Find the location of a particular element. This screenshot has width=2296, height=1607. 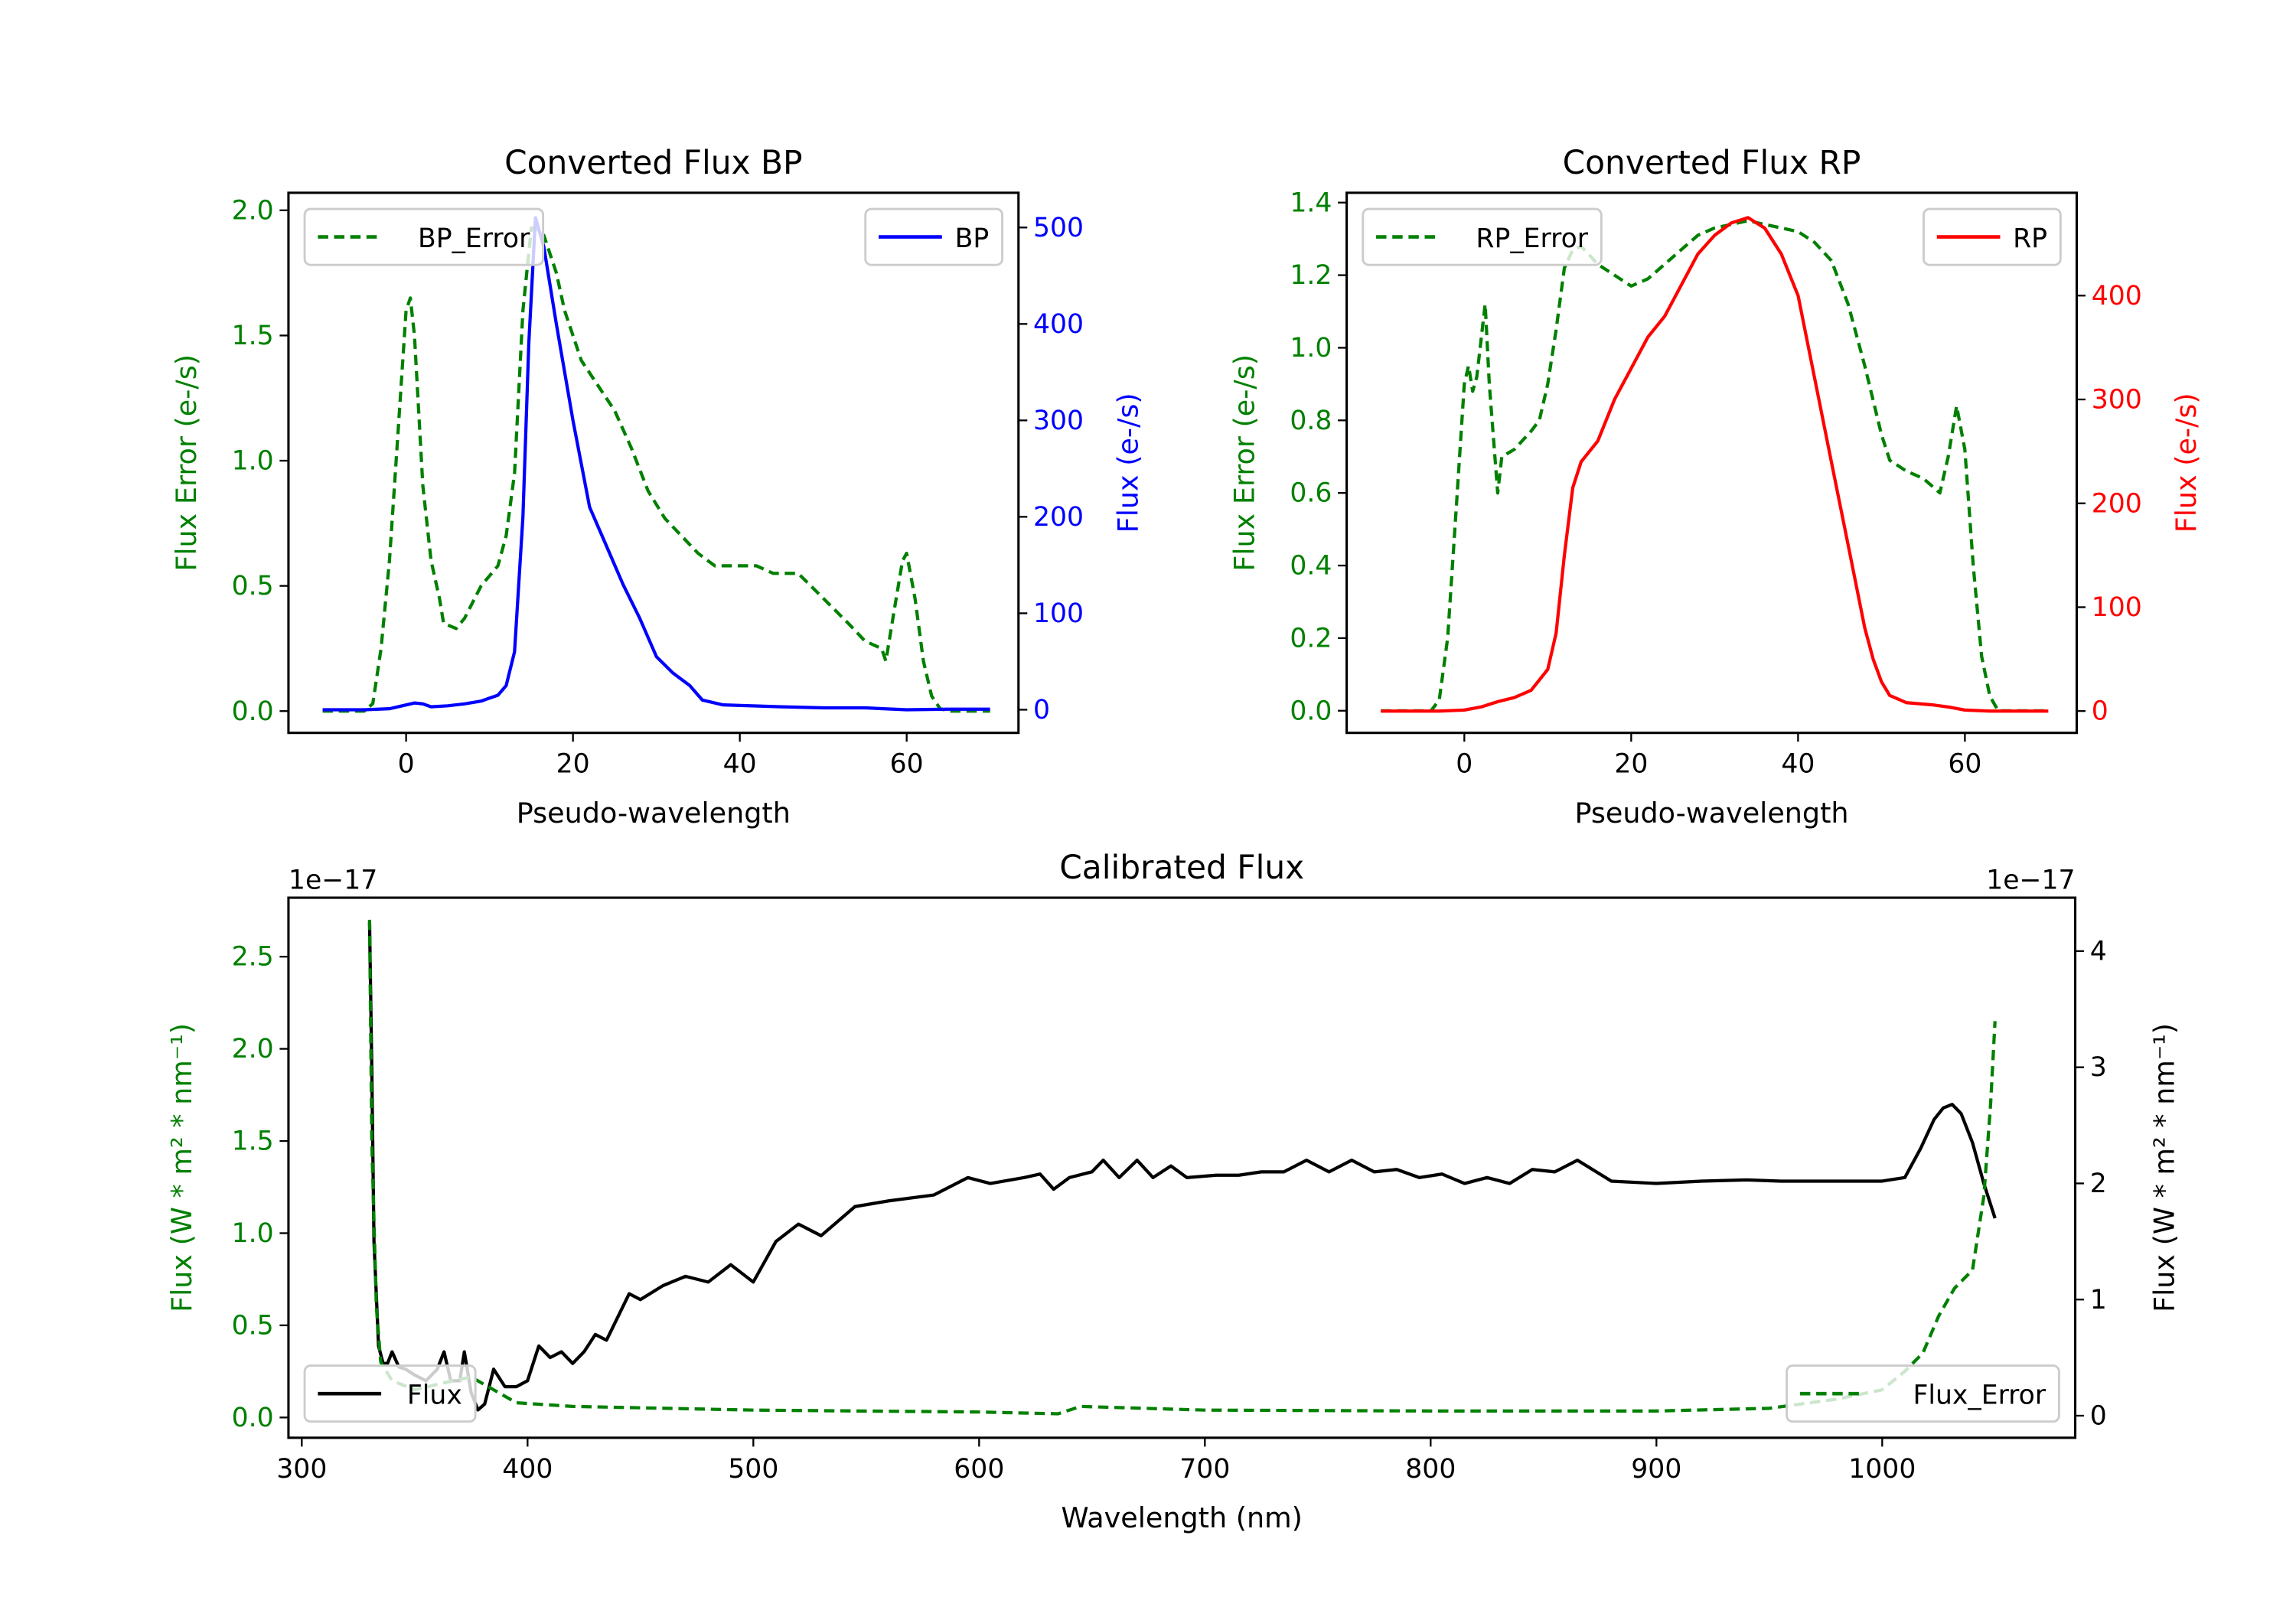

y-left-tick-label: 2.5 is located at coordinates (253, 958).